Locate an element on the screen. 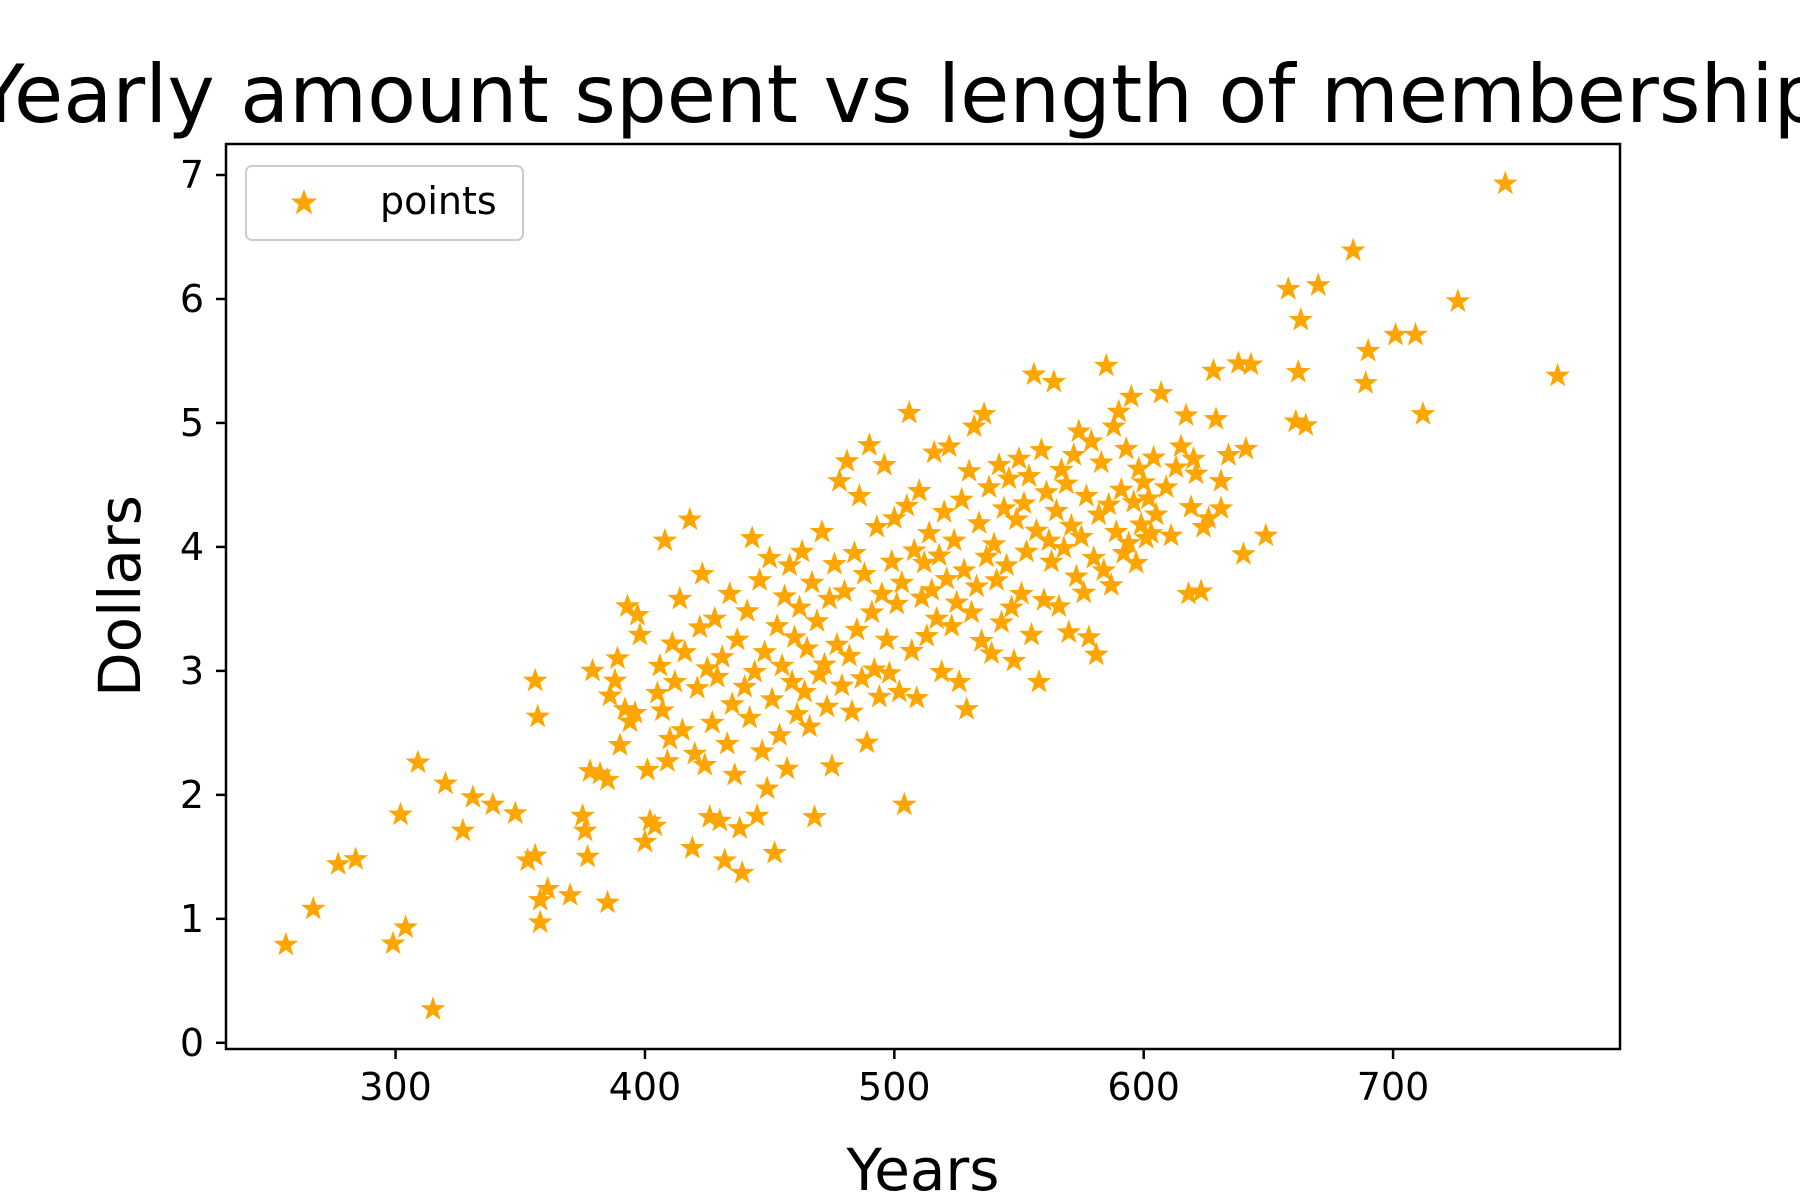 The height and width of the screenshot is (1200, 1800). legend-star-marker is located at coordinates (304, 202).